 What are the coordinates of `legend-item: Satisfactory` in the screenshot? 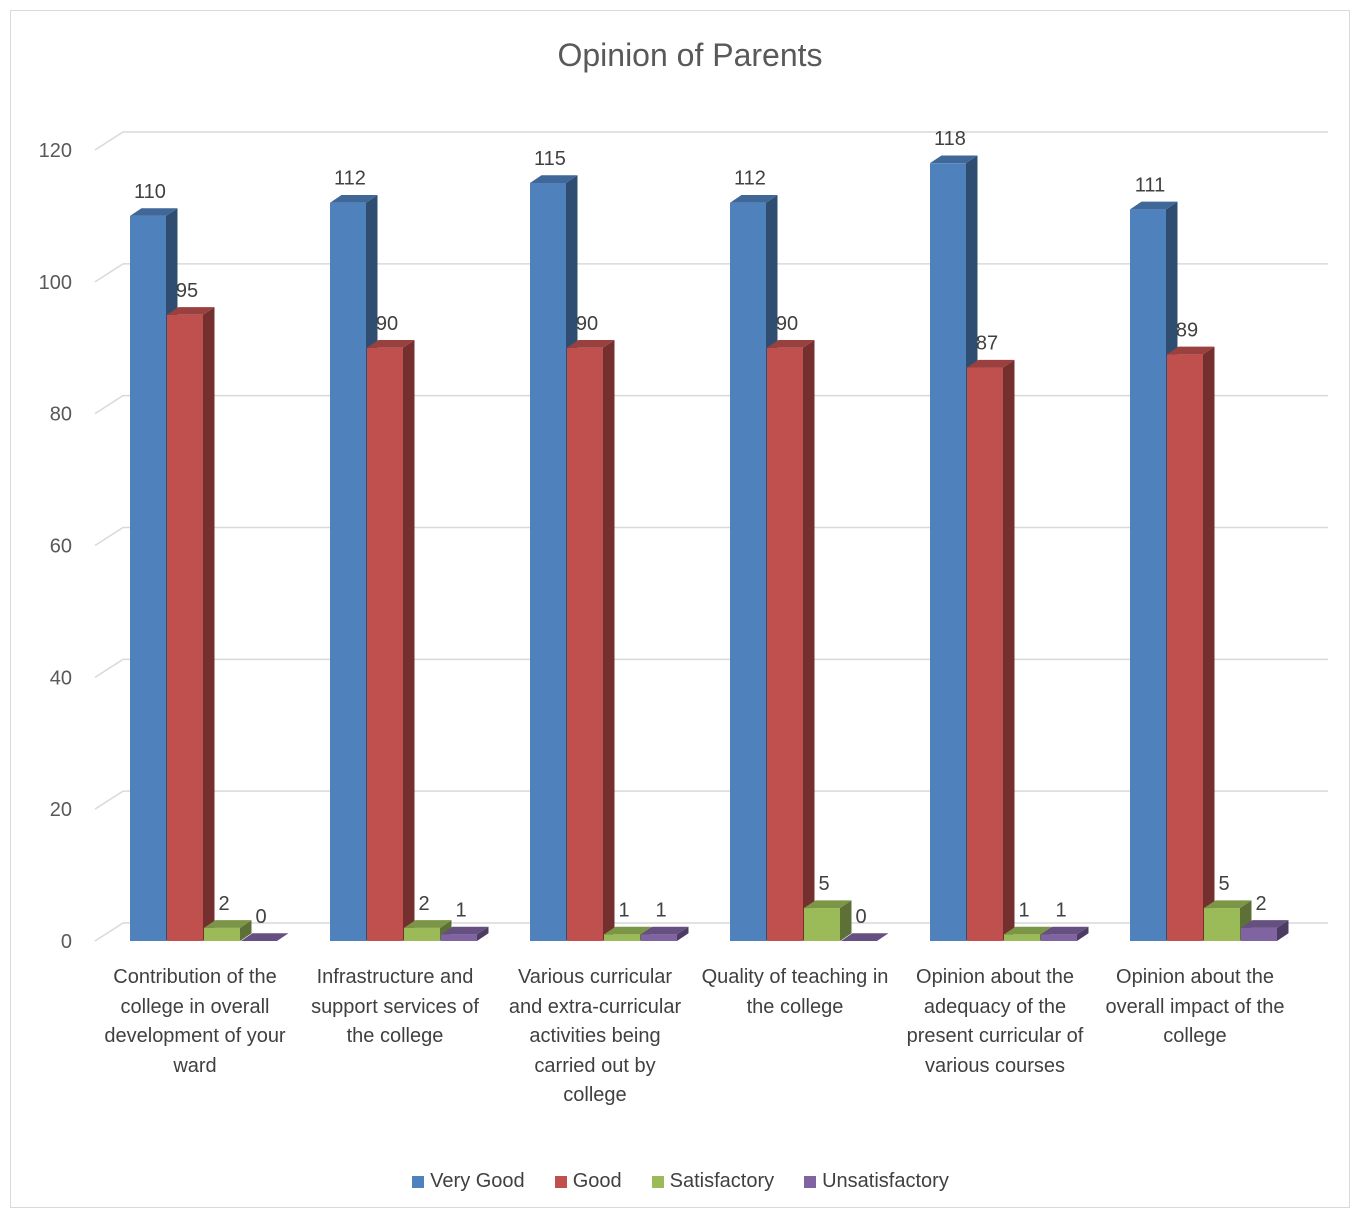 It's located at (712, 1181).